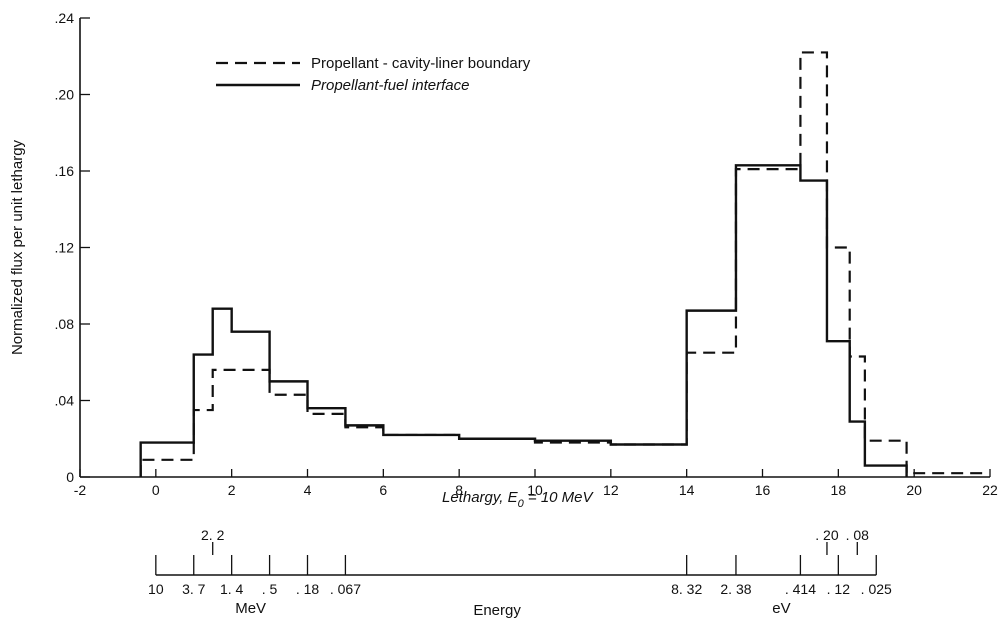  I want to click on energy-tick-label-2-2: 2. 2, so click(213, 535).